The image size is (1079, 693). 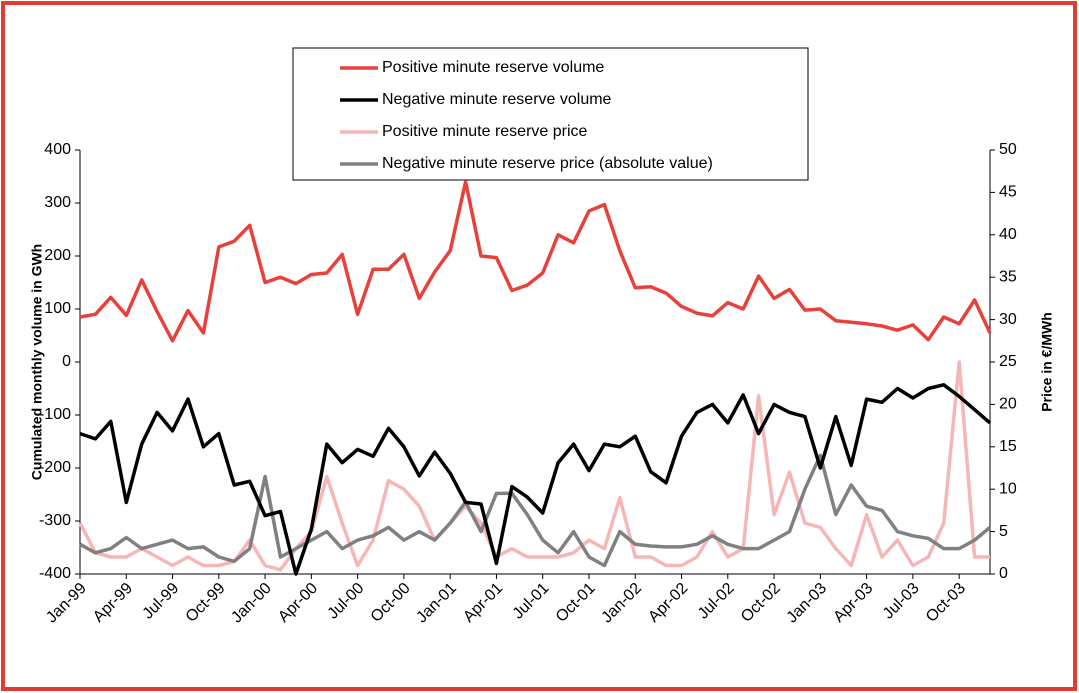 I want to click on y2-axis-title: Price in €/MWh, so click(x=1047, y=362).